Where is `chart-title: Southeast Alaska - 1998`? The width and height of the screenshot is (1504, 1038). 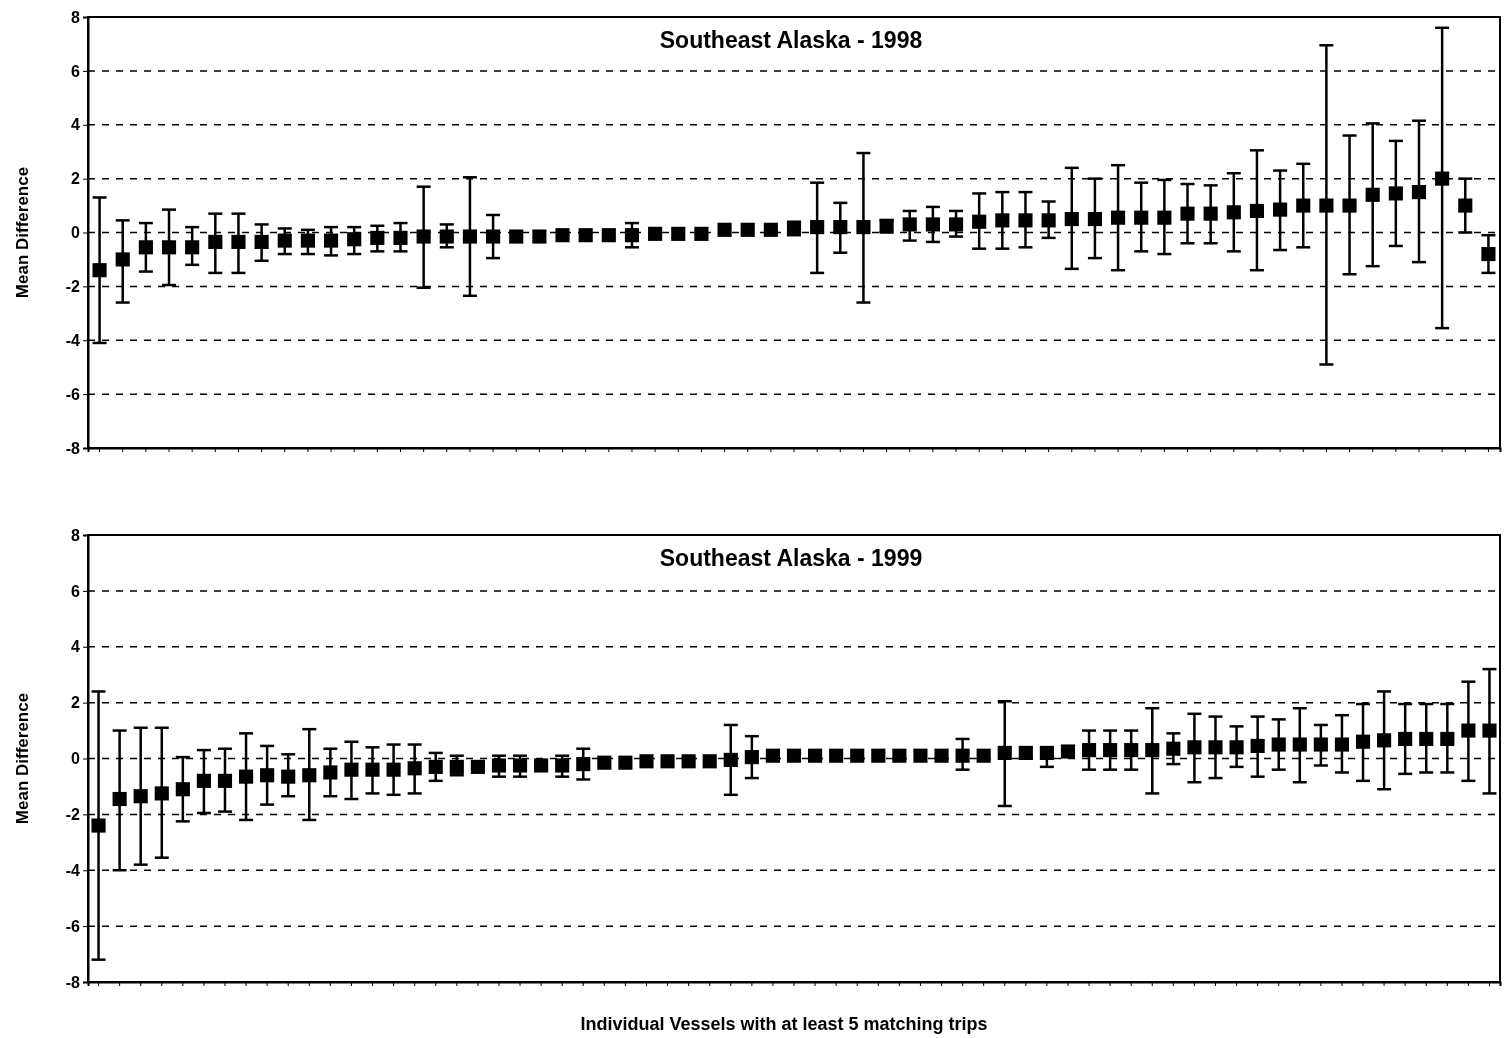
chart-title: Southeast Alaska - 1998 is located at coordinates (791, 40).